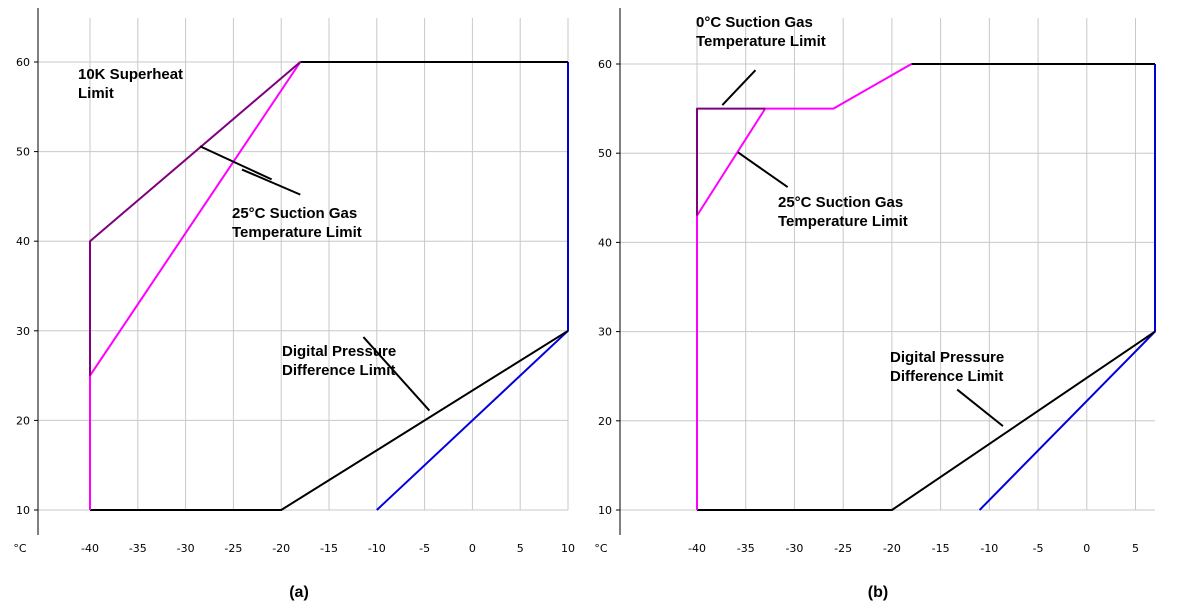 The height and width of the screenshot is (607, 1183). What do you see at coordinates (96, 93) in the screenshot?
I see `annotation-label: Limit` at bounding box center [96, 93].